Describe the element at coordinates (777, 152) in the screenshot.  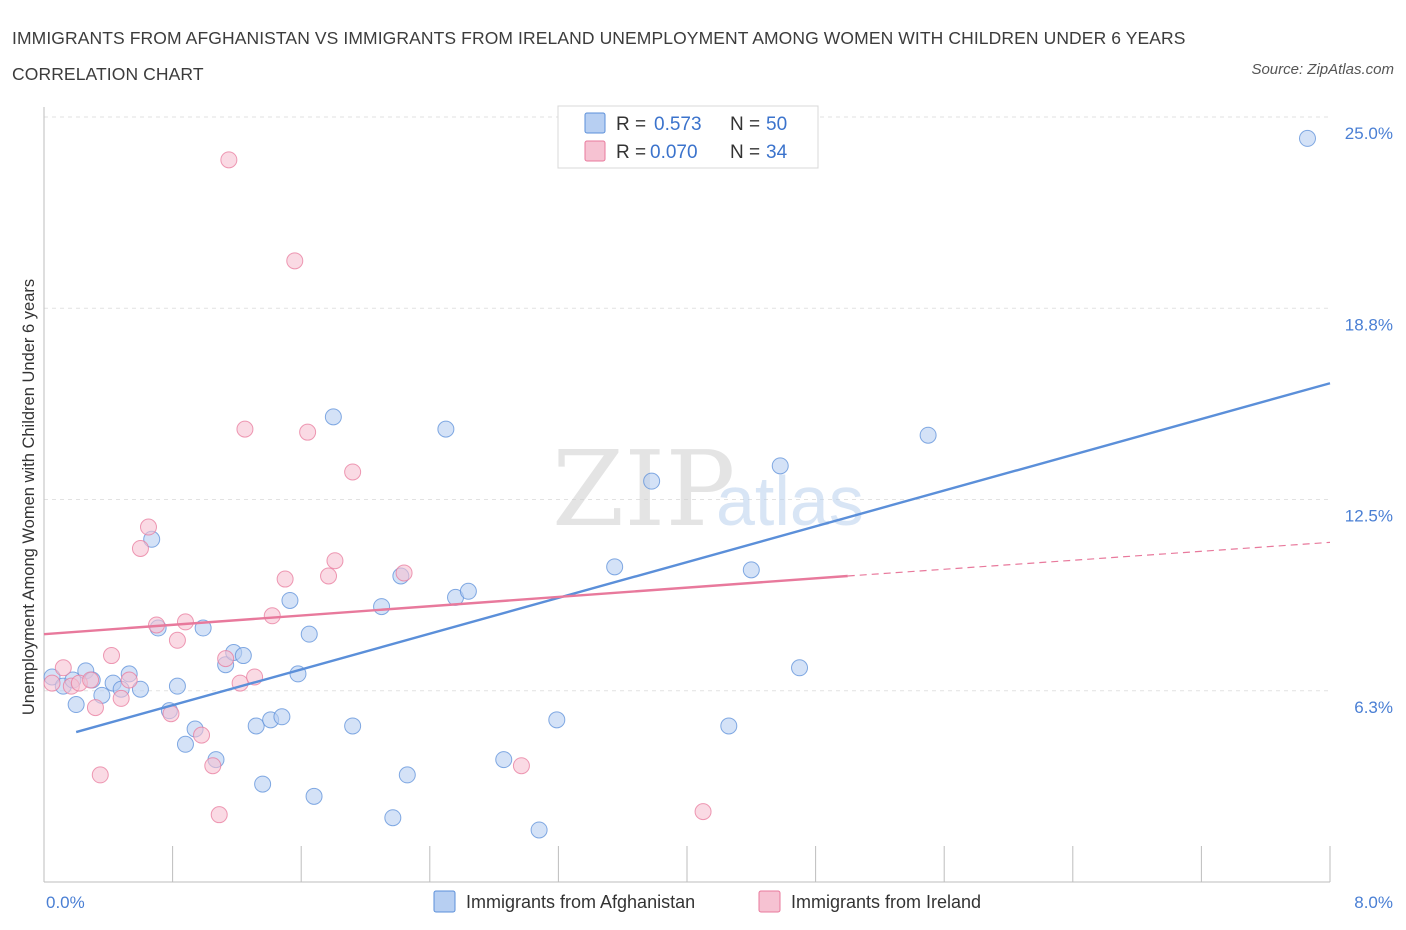
I see `legend-n-value-2: 34` at that location.